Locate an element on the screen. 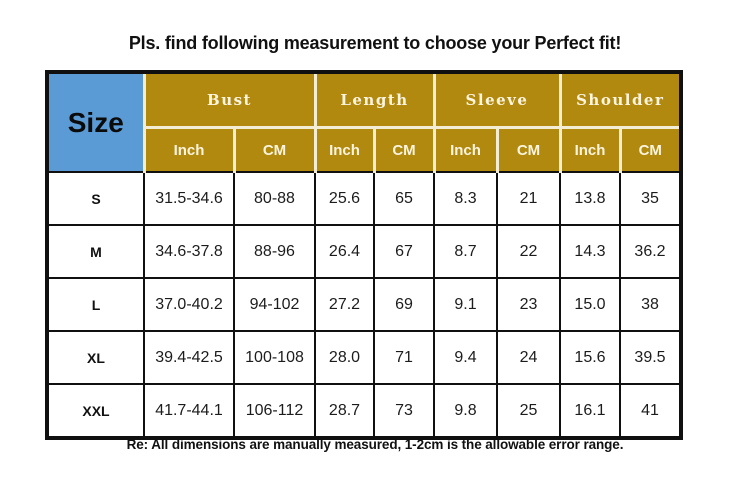 This screenshot has width=750, height=494. unit-header-shoulder-inch: Inch is located at coordinates (590, 149).